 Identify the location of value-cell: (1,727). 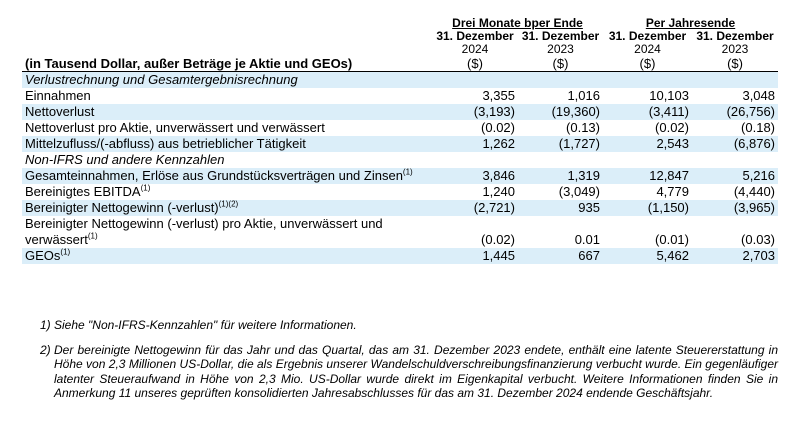
(560, 144).